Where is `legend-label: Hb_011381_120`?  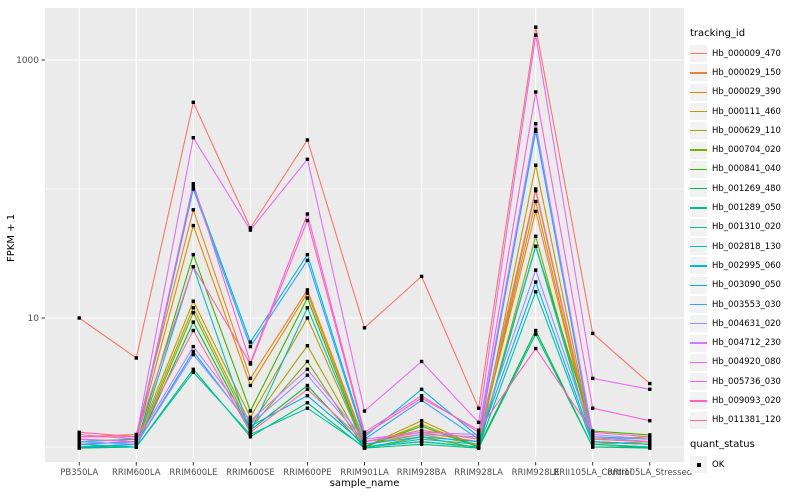
legend-label: Hb_011381_120 is located at coordinates (746, 420).